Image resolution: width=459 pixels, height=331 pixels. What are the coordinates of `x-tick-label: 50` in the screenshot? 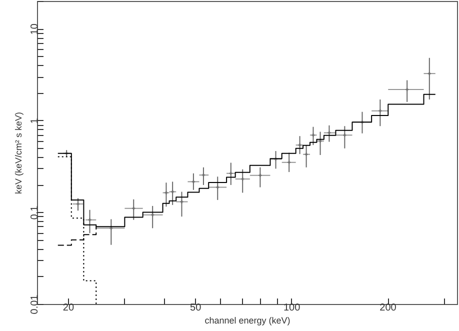 It's located at (196, 308).